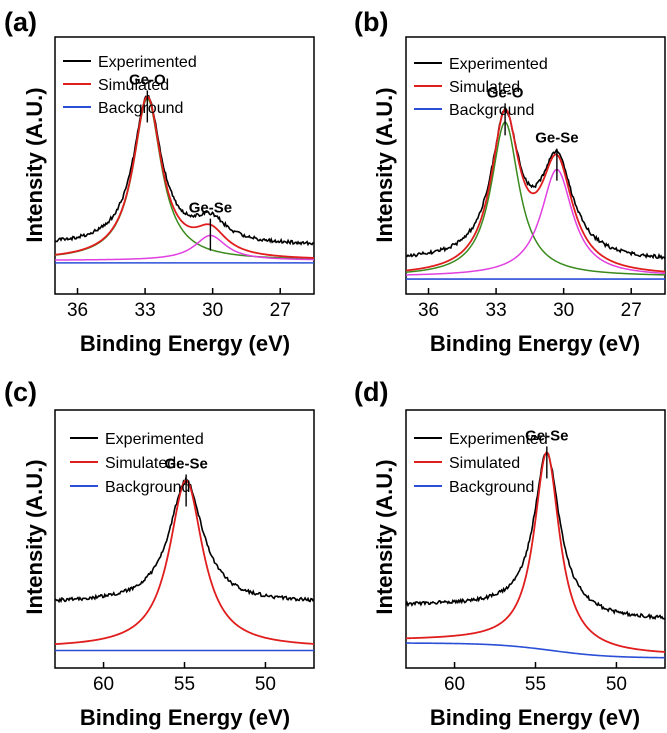  What do you see at coordinates (20, 392) in the screenshot?
I see `panel-label: (c)` at bounding box center [20, 392].